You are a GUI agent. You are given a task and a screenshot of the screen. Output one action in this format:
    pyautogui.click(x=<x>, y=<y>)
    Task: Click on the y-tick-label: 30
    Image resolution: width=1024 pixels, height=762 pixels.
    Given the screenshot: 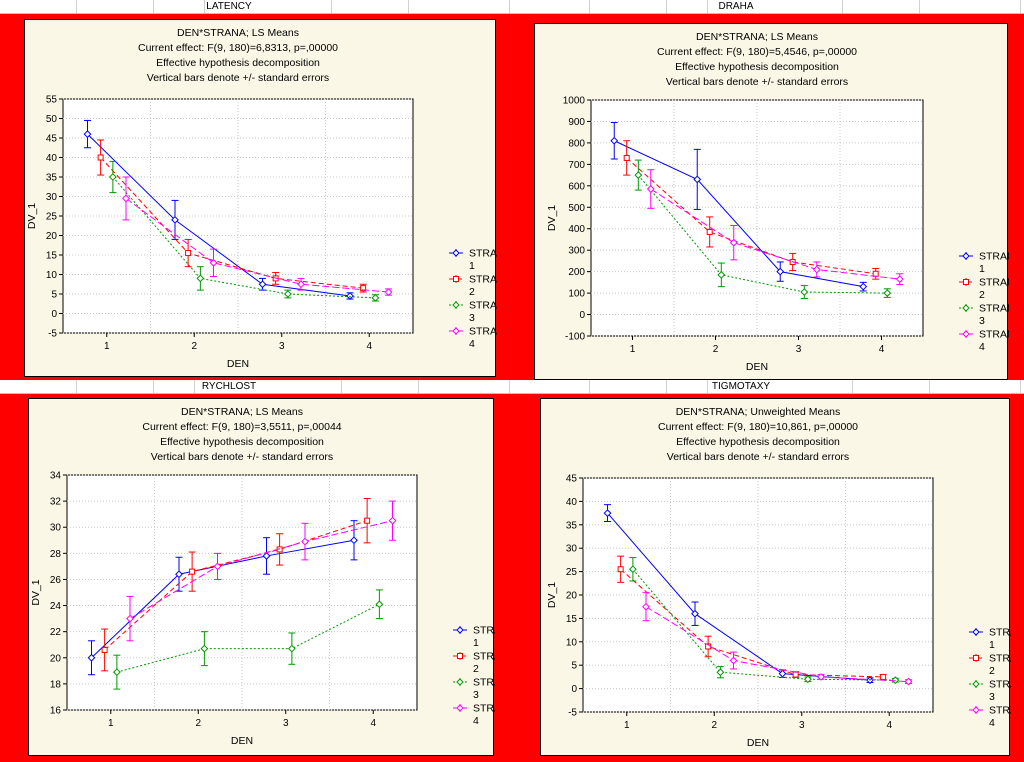 What is the action you would take?
    pyautogui.click(x=56, y=528)
    